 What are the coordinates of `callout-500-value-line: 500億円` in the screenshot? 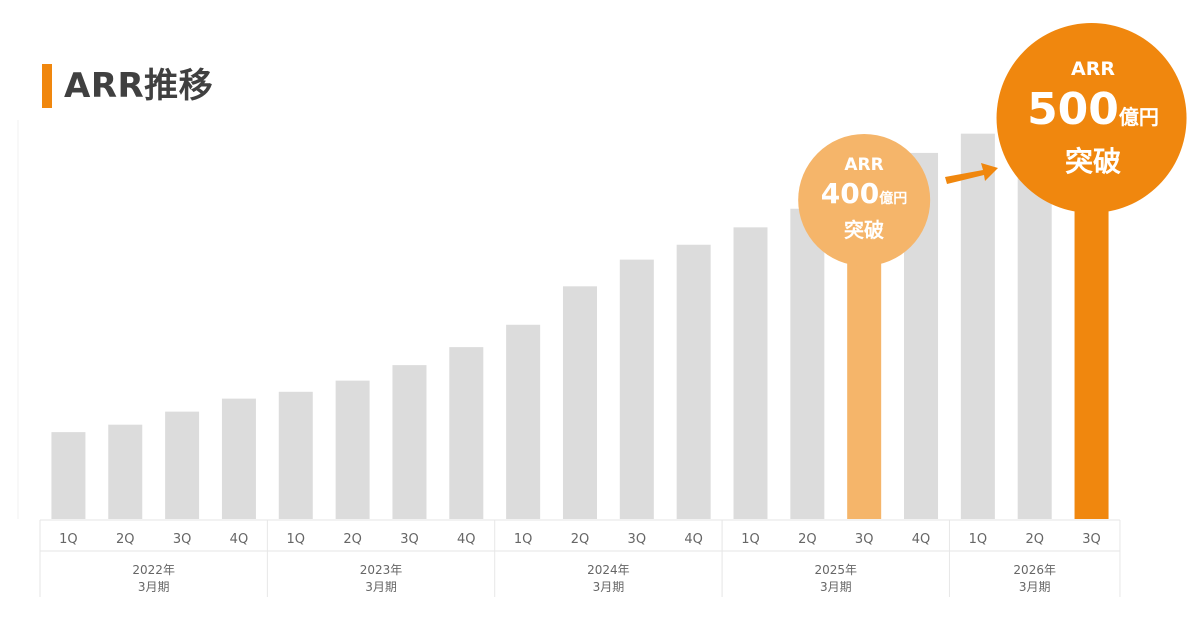 It's located at (1093, 113).